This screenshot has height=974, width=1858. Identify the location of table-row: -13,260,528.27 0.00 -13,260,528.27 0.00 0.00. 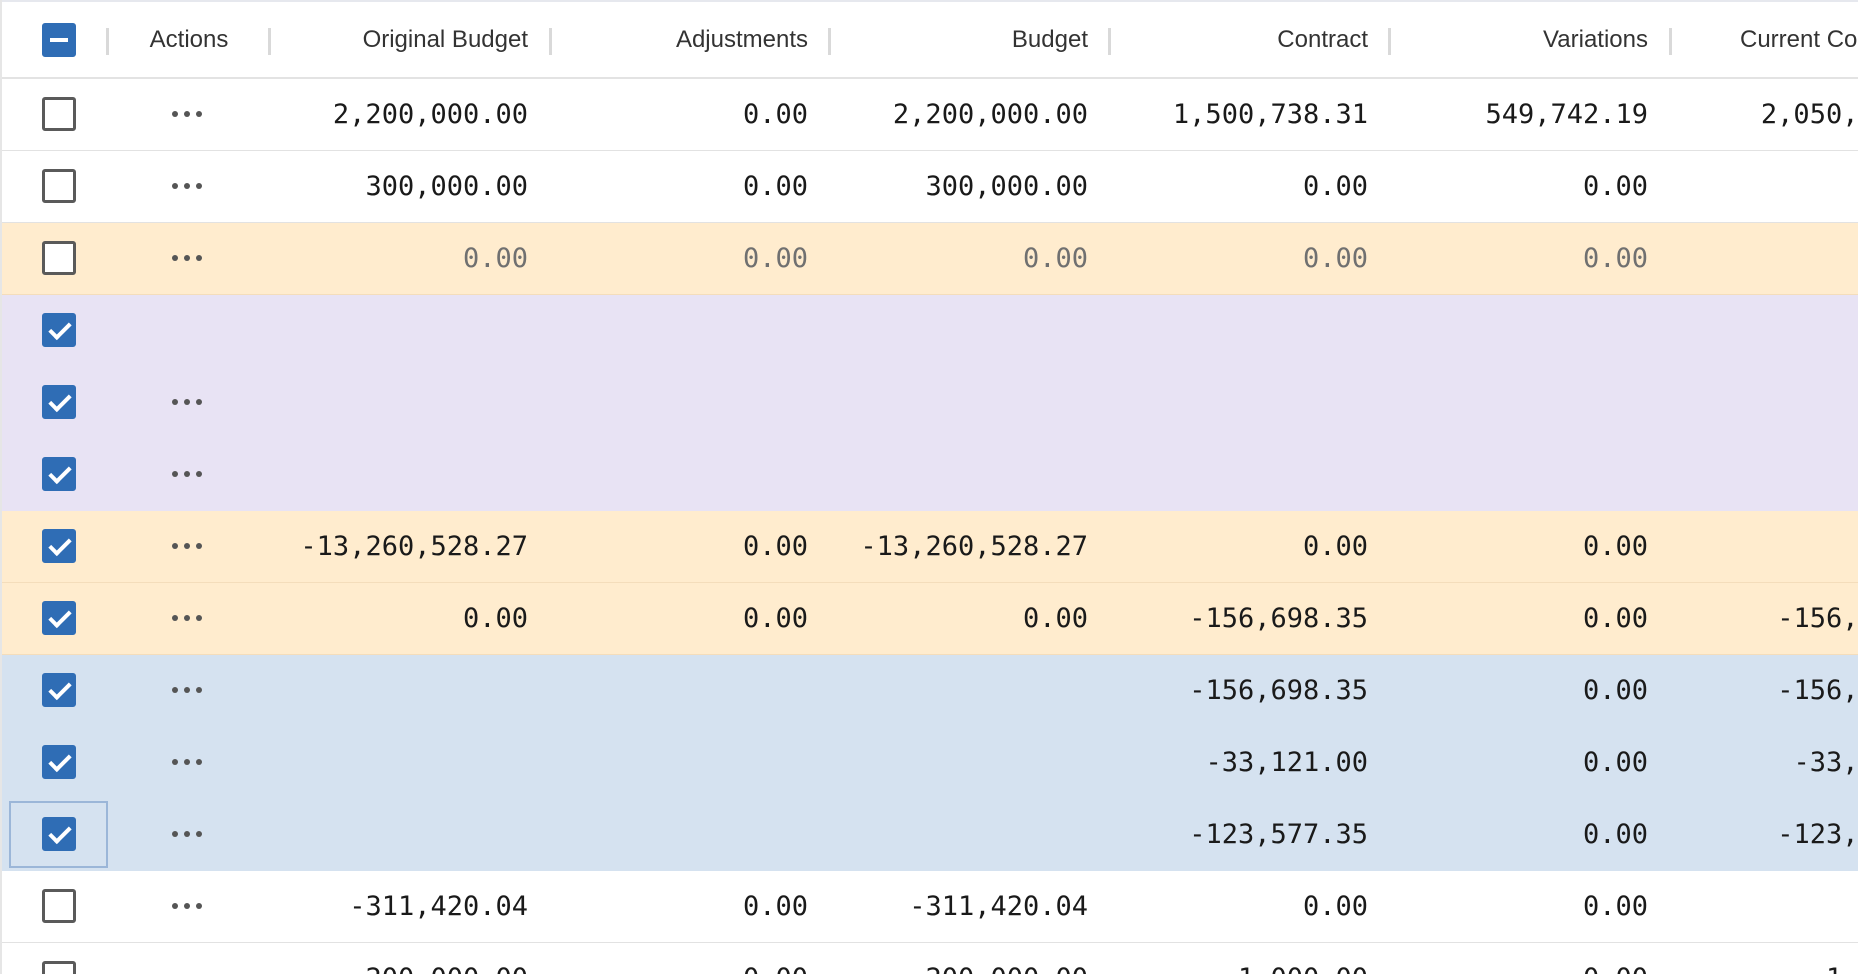
(929, 547).